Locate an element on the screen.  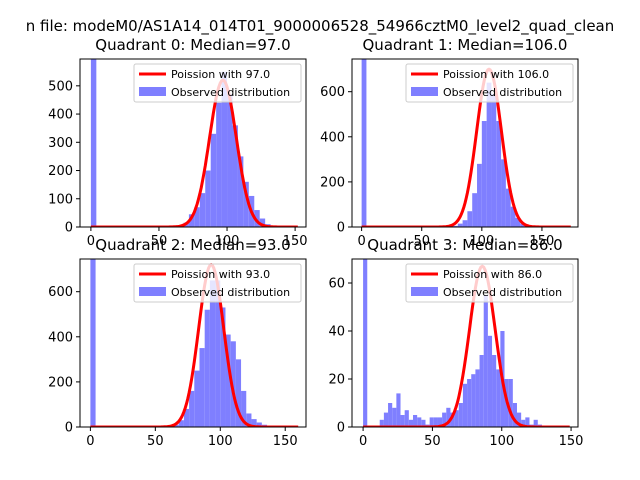
subplot-title: Quadrant 0: Median=97.0 is located at coordinates (192, 45).